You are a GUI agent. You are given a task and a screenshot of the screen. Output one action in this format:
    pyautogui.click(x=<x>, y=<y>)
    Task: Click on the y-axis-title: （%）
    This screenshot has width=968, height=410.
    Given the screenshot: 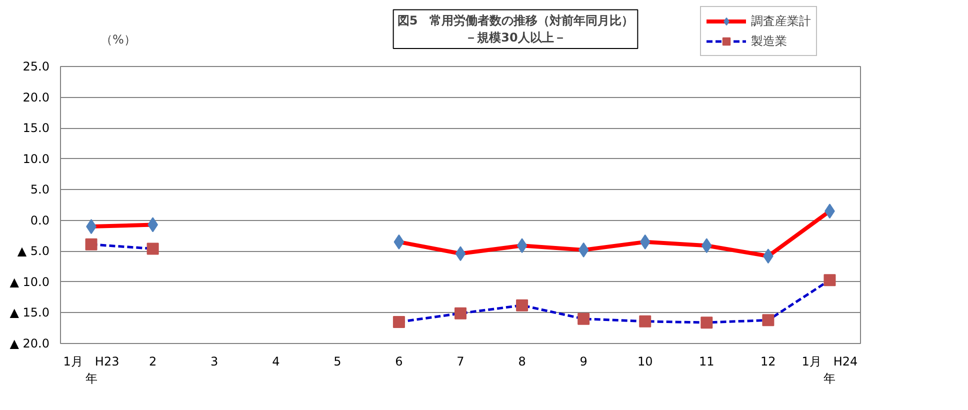 What is the action you would take?
    pyautogui.click(x=118, y=39)
    